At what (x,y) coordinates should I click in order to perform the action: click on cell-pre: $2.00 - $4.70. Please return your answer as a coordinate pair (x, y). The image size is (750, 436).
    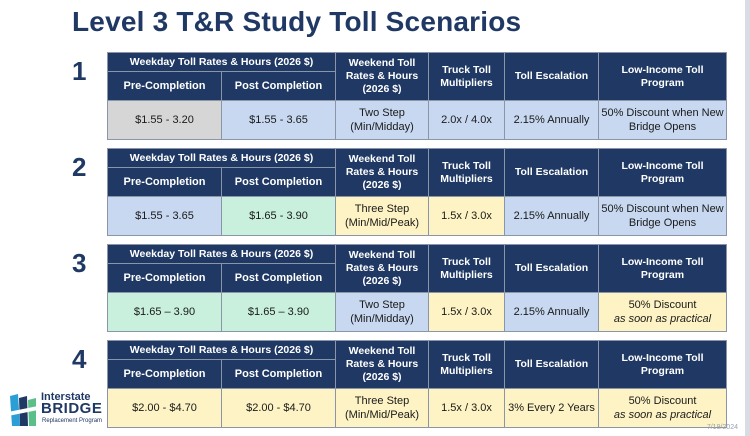
    Looking at the image, I should click on (164, 408).